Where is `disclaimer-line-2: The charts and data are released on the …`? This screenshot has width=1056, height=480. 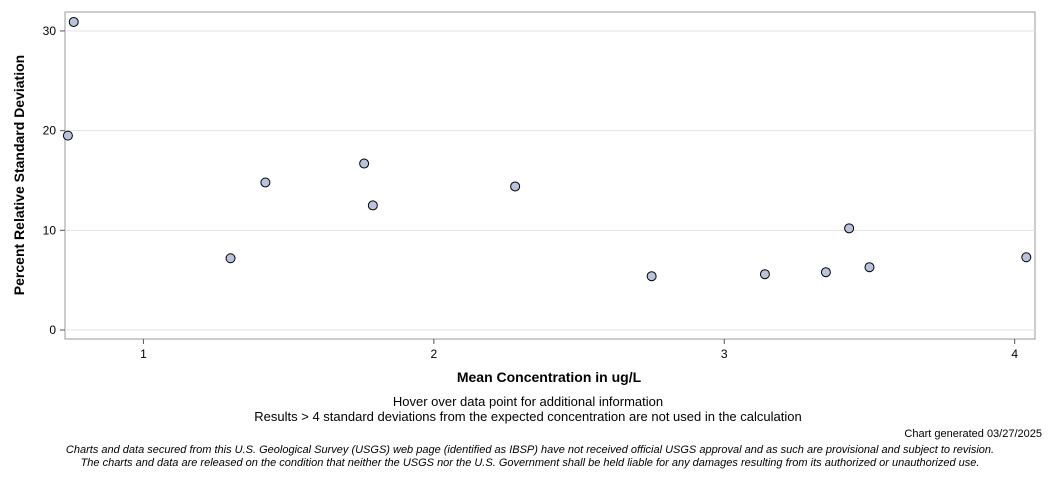
disclaimer-line-2: The charts and data are released on the … is located at coordinates (530, 463).